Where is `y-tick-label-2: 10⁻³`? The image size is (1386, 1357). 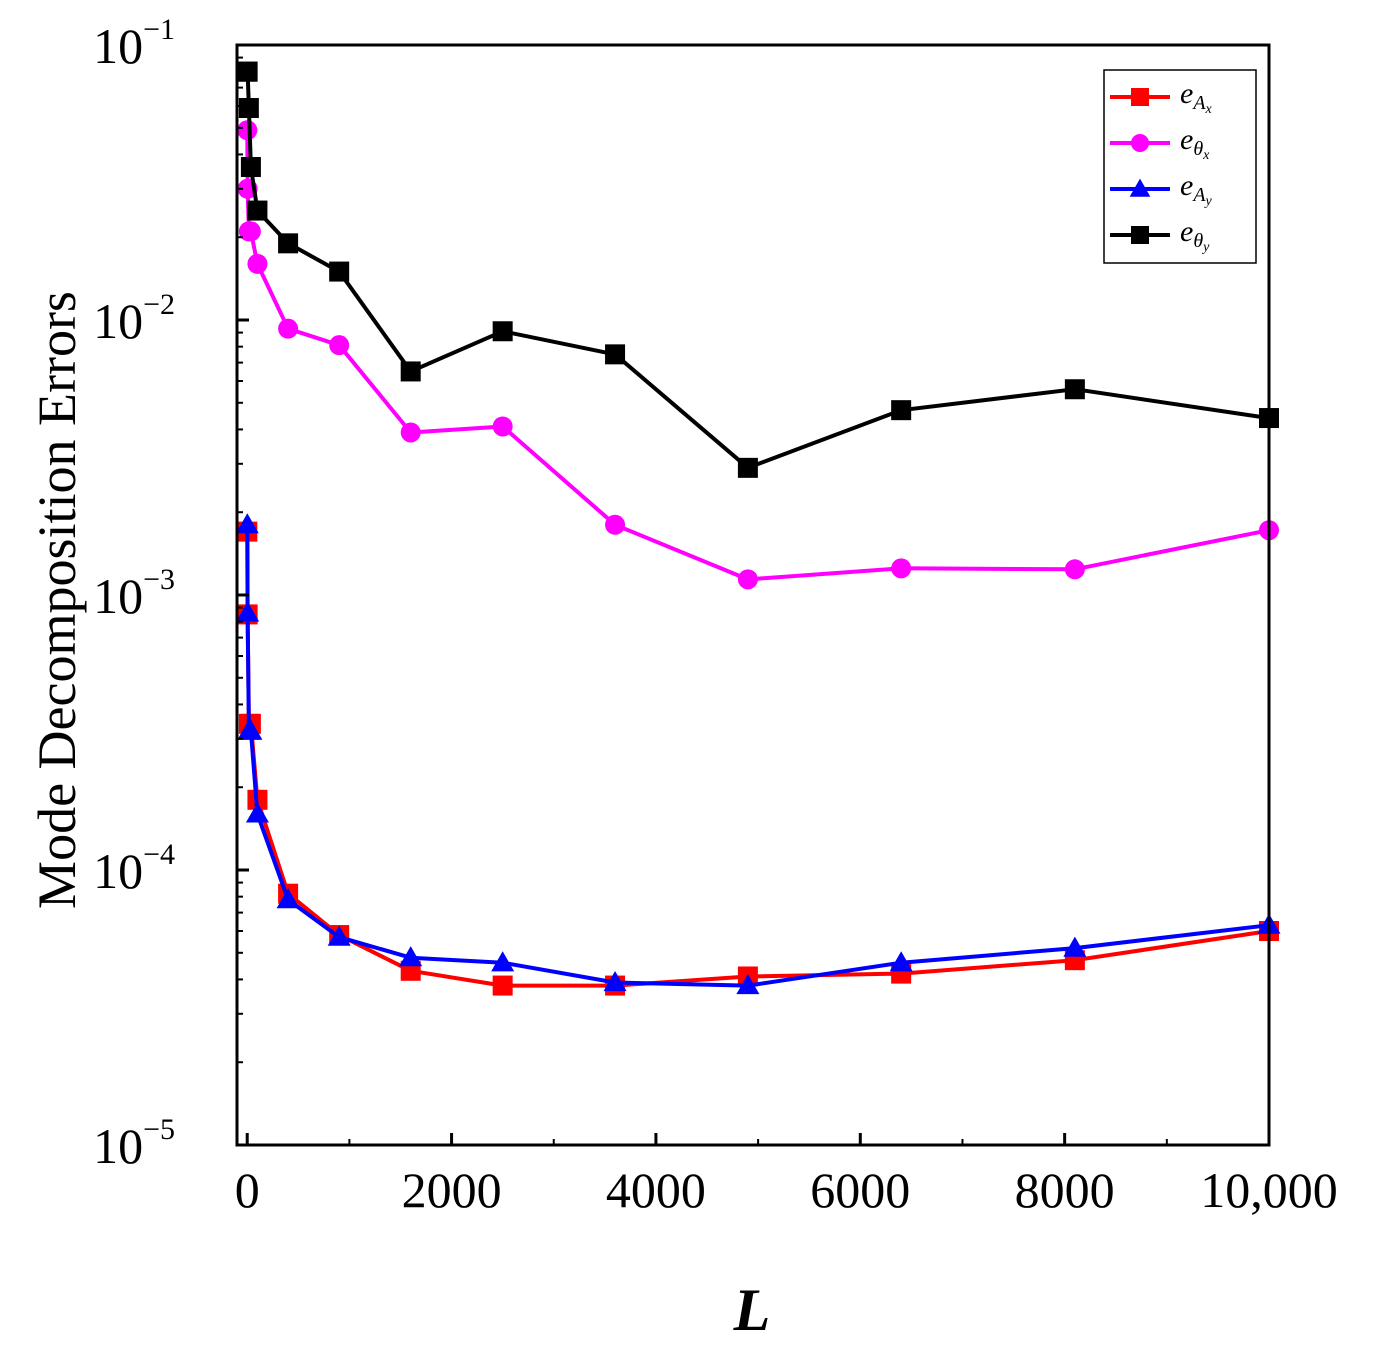
y-tick-label-2: 10⁻³ is located at coordinates (134, 593).